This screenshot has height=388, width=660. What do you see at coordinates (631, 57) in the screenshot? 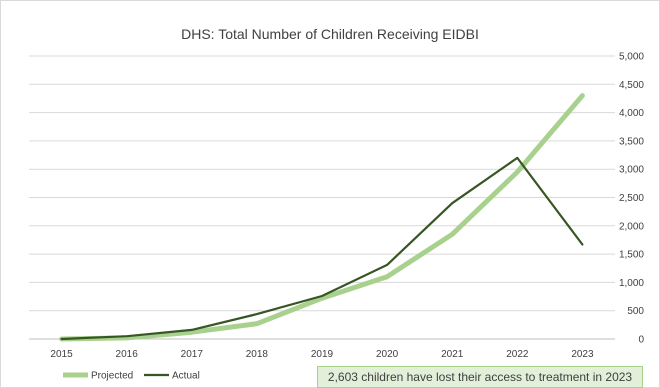
I see `y-tick-label: 5,000` at bounding box center [631, 57].